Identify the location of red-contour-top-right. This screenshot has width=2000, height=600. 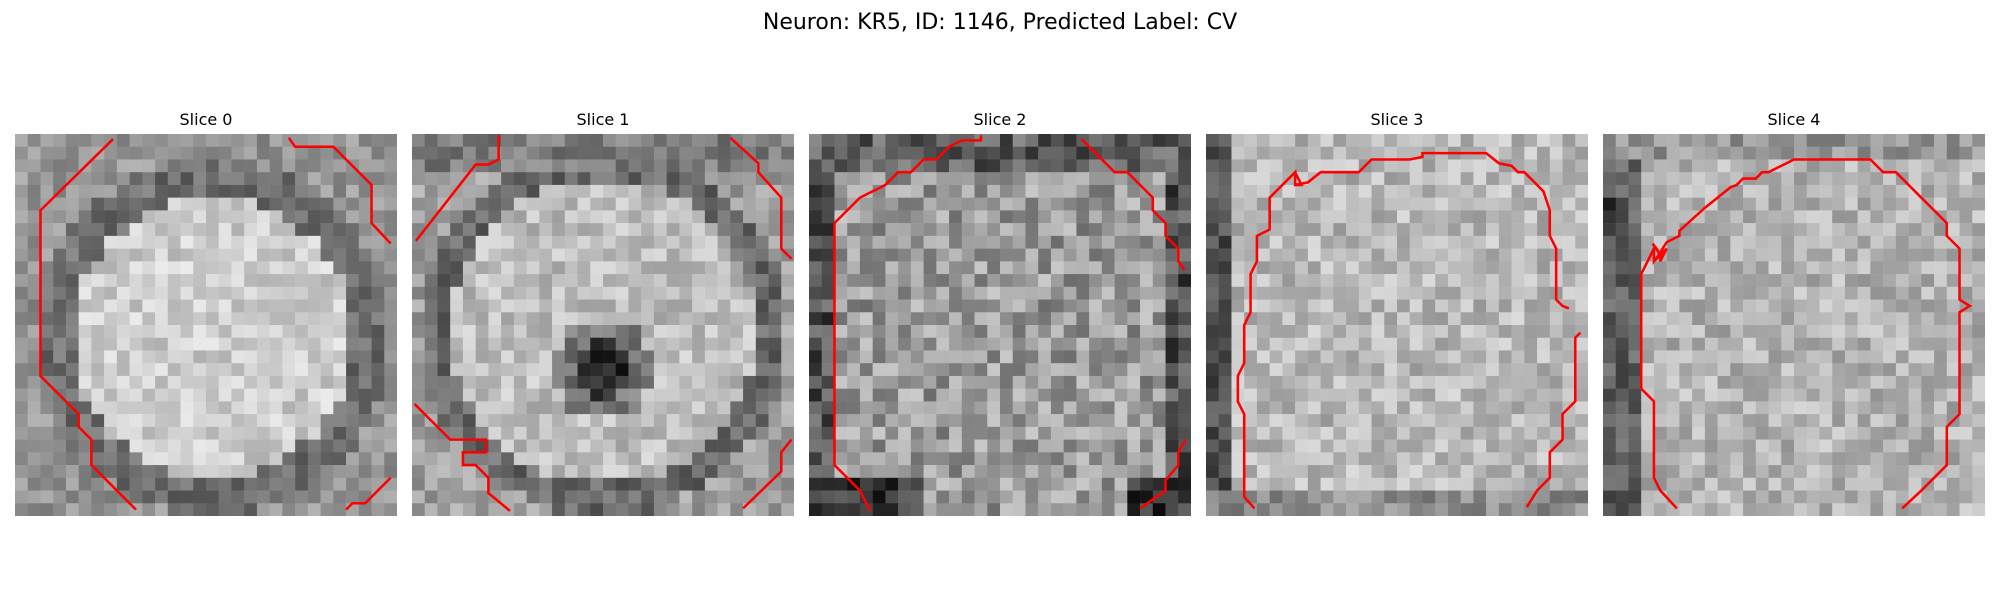
(761, 198).